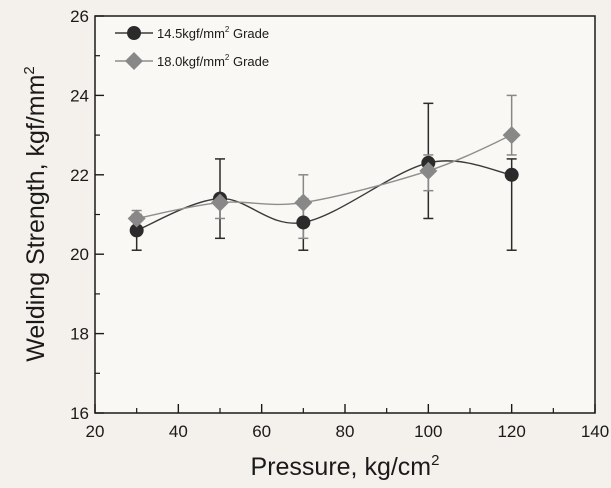  Describe the element at coordinates (595, 431) in the screenshot. I see `x-tick-label: 140` at that location.